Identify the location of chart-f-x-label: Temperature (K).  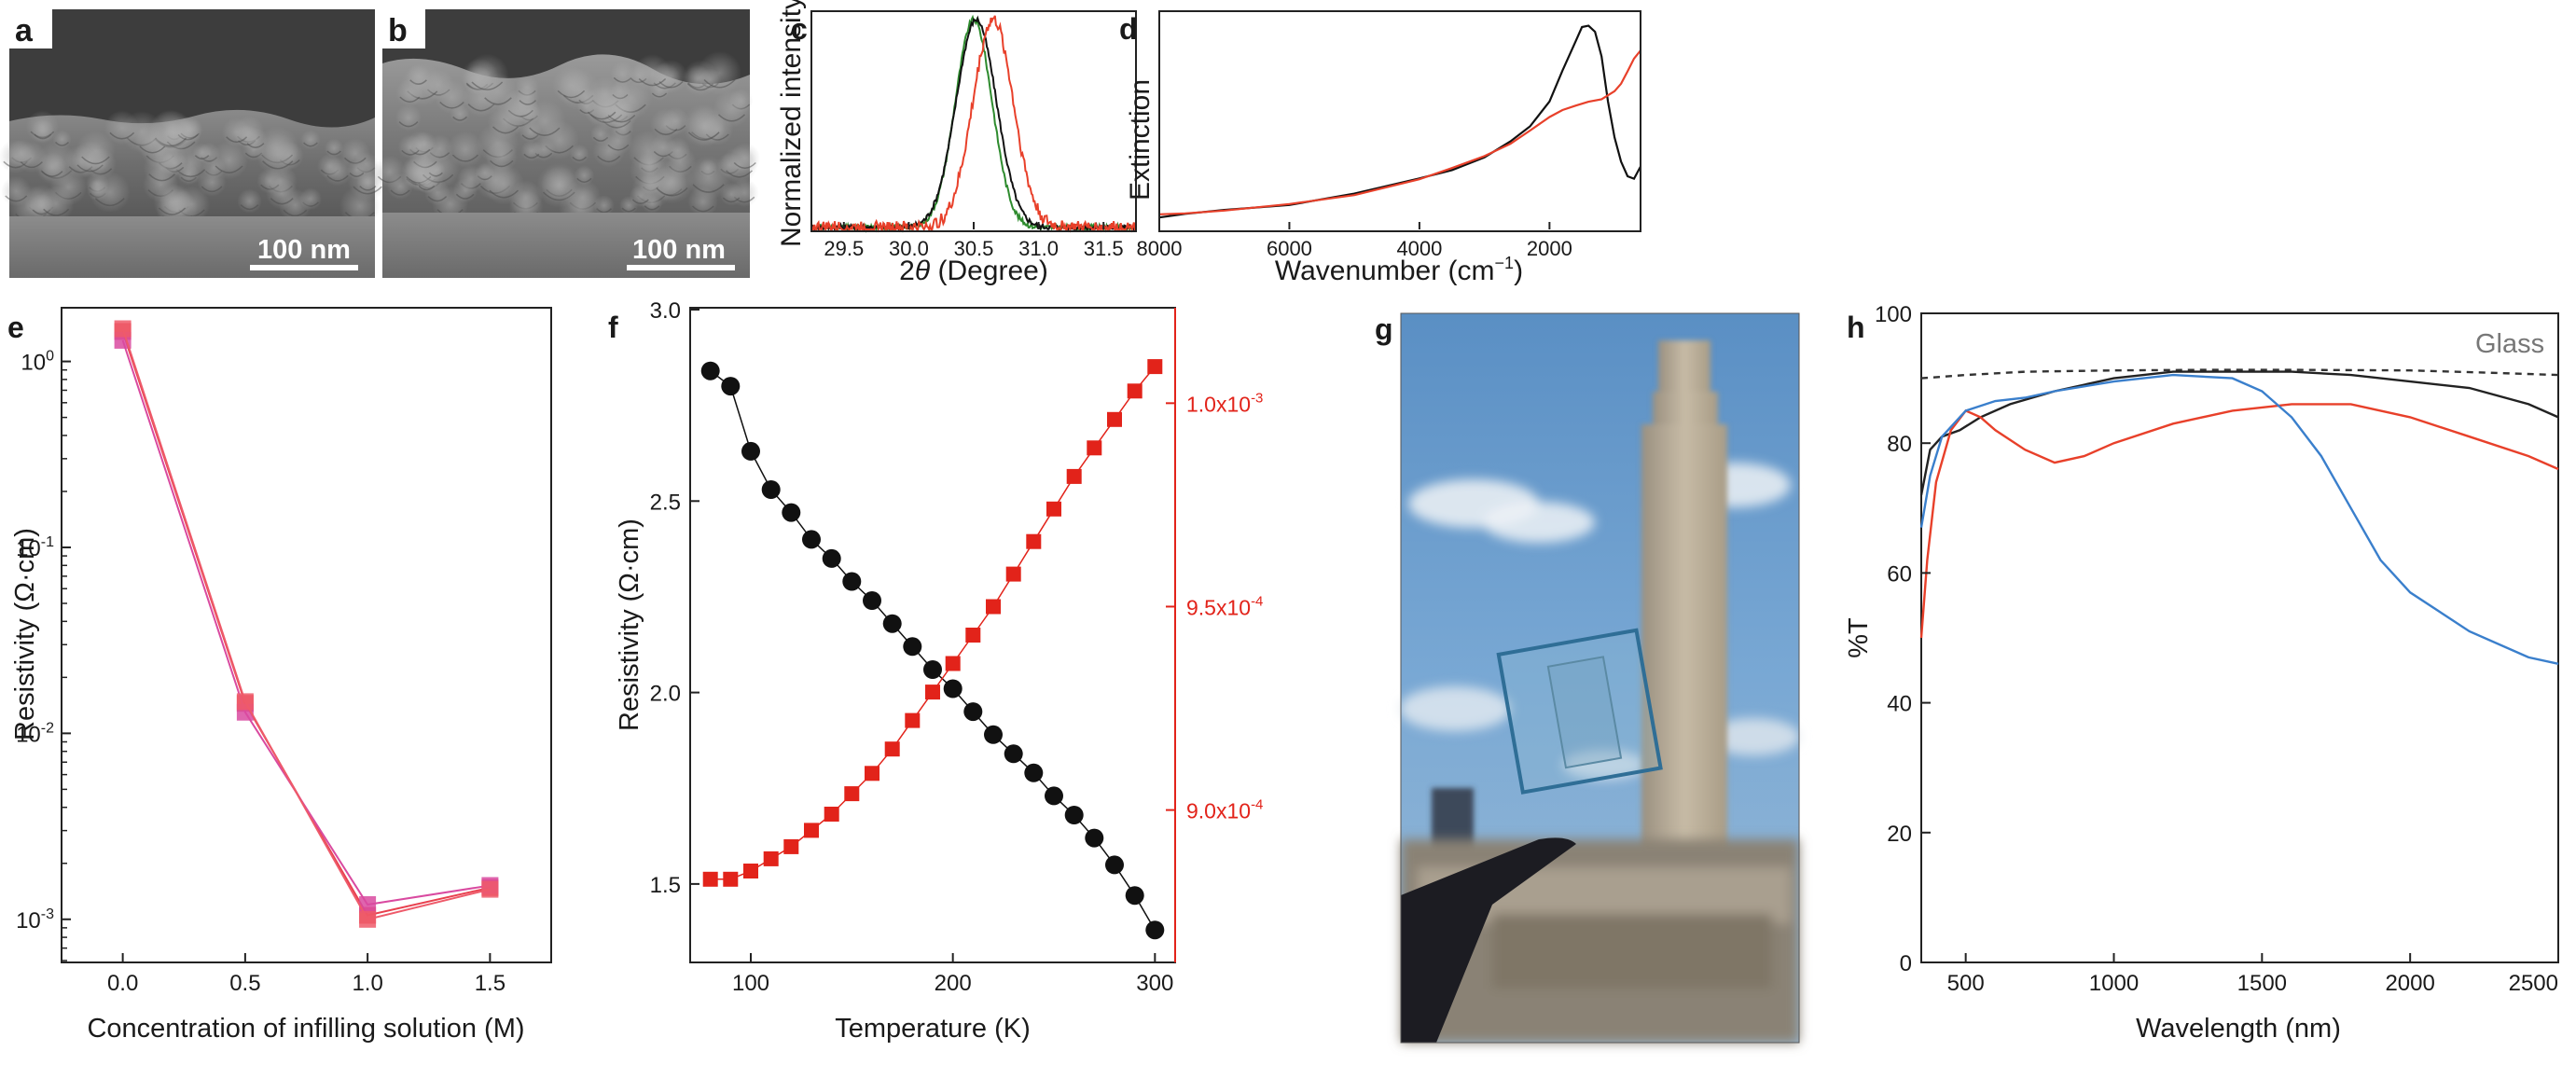
(933, 1029).